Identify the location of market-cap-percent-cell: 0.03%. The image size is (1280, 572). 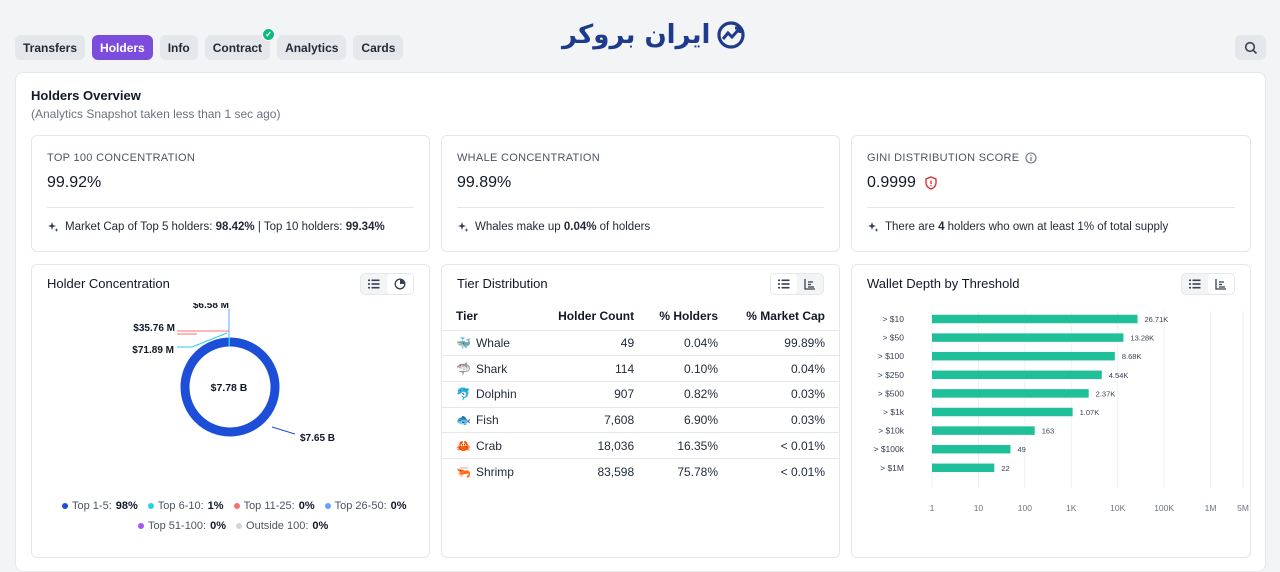
(785, 420).